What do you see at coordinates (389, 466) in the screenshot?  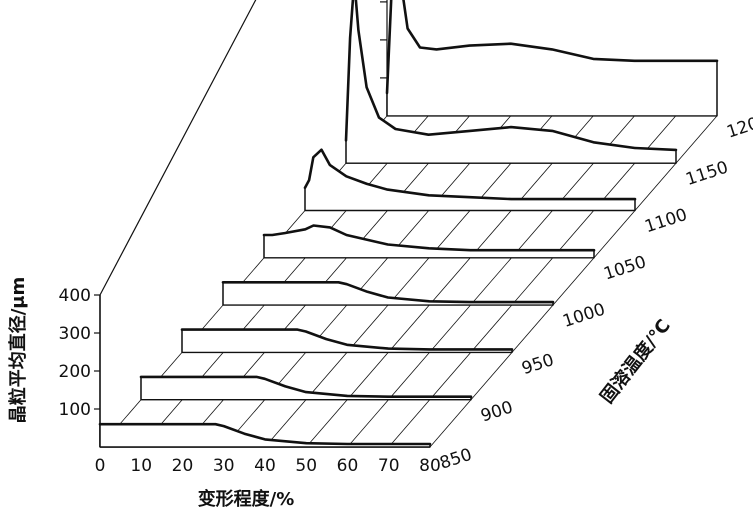 I see `x-tick-label: 70` at bounding box center [389, 466].